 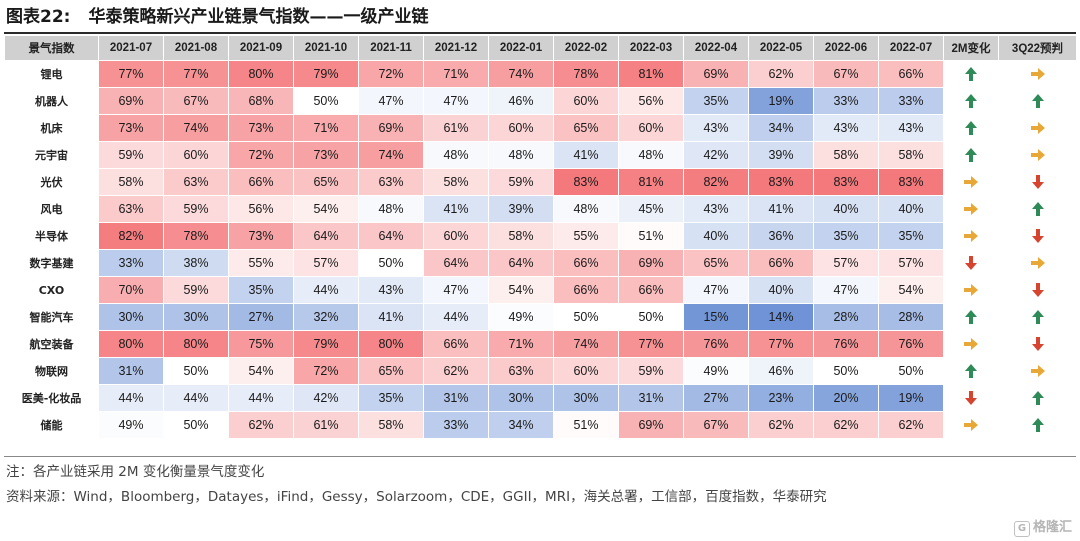 What do you see at coordinates (716, 398) in the screenshot?
I see `heat-cell: 27%` at bounding box center [716, 398].